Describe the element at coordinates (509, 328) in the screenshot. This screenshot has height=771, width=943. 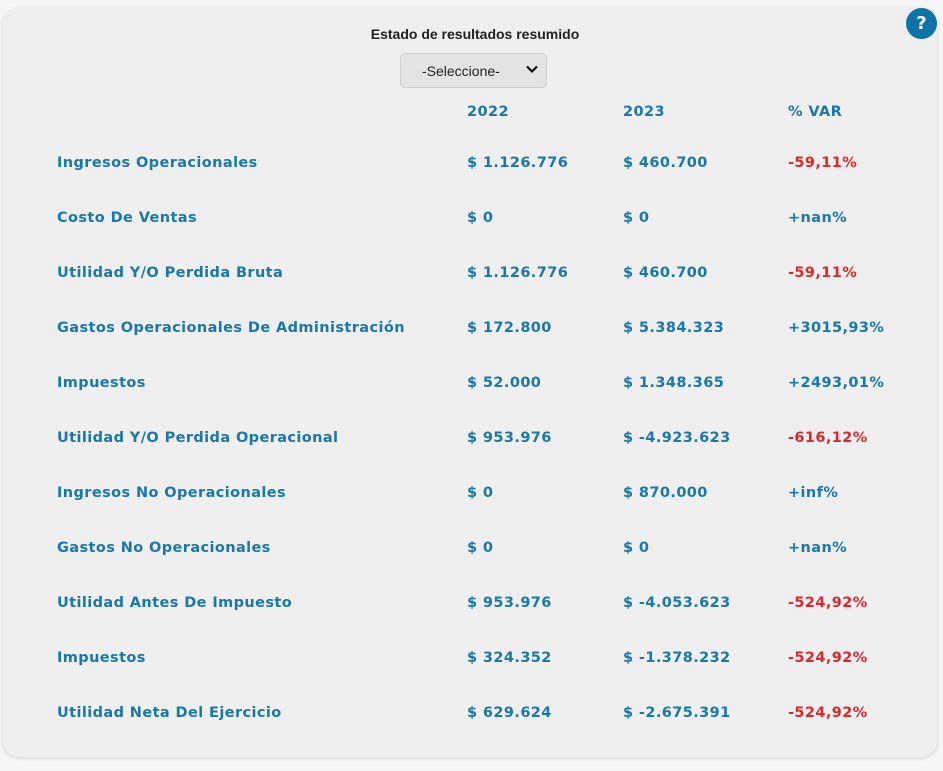
I see `value-2022: $ 172.800` at that location.